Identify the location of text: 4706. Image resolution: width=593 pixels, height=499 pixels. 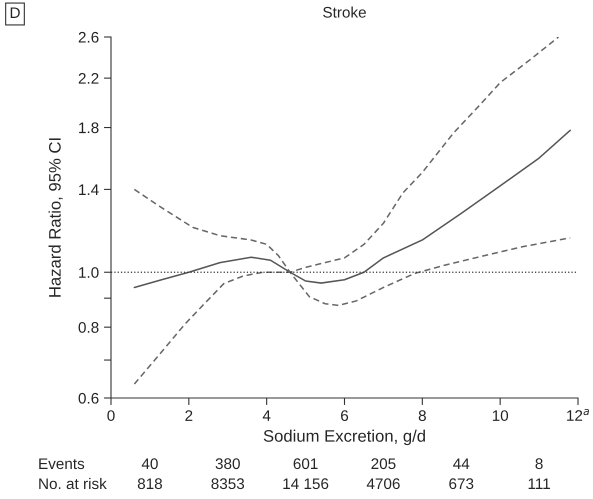
(383, 484).